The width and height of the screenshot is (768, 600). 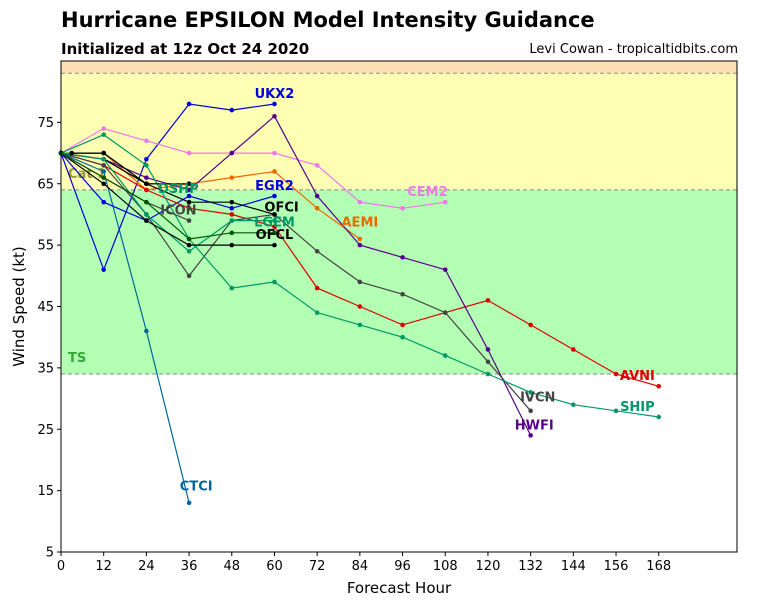 I want to click on series-label-ukx2: UKX2, so click(x=275, y=94).